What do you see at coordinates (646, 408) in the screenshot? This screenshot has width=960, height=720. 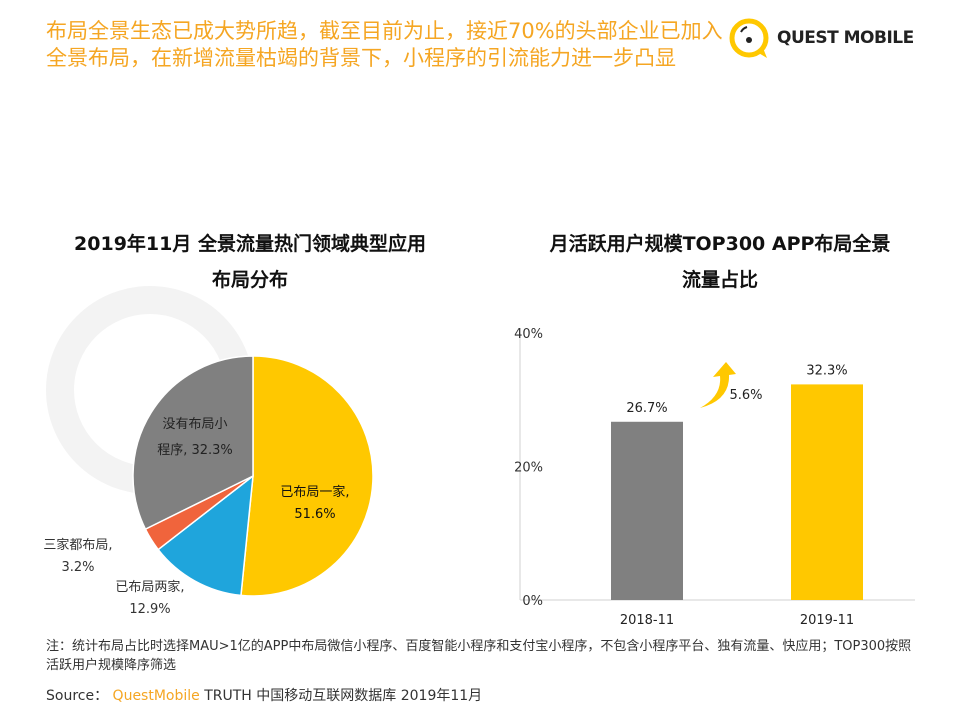 I see `bar-value-label: 26.7%` at bounding box center [646, 408].